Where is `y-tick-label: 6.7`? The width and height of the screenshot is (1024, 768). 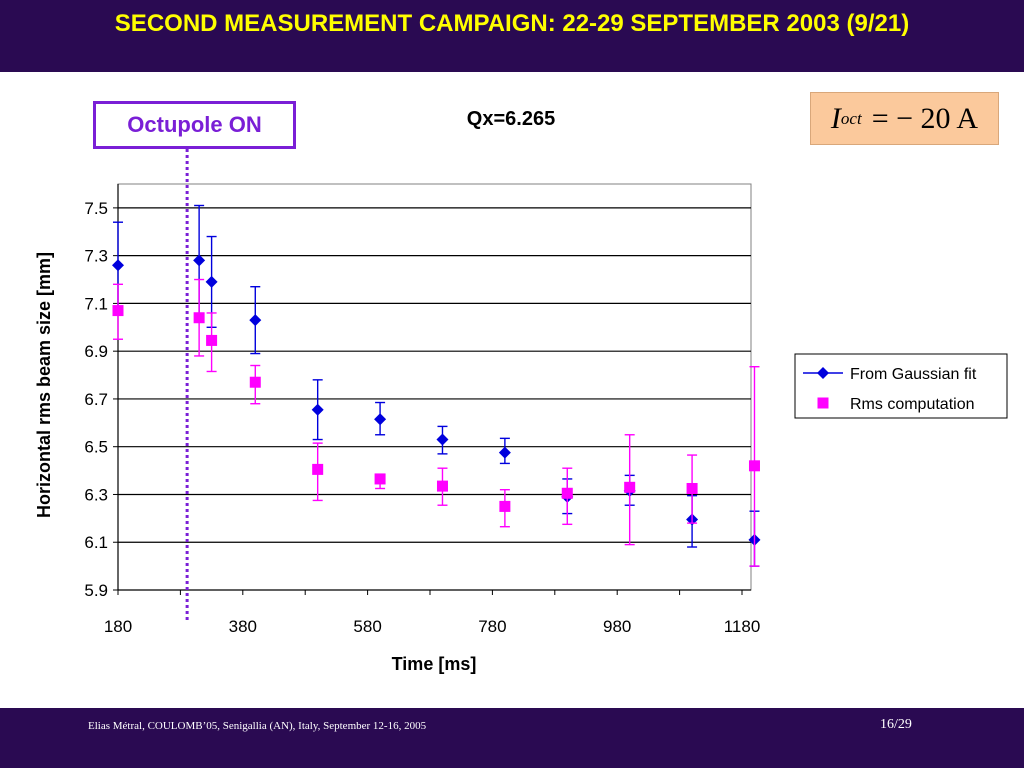
y-tick-label: 6.7 is located at coordinates (96, 399).